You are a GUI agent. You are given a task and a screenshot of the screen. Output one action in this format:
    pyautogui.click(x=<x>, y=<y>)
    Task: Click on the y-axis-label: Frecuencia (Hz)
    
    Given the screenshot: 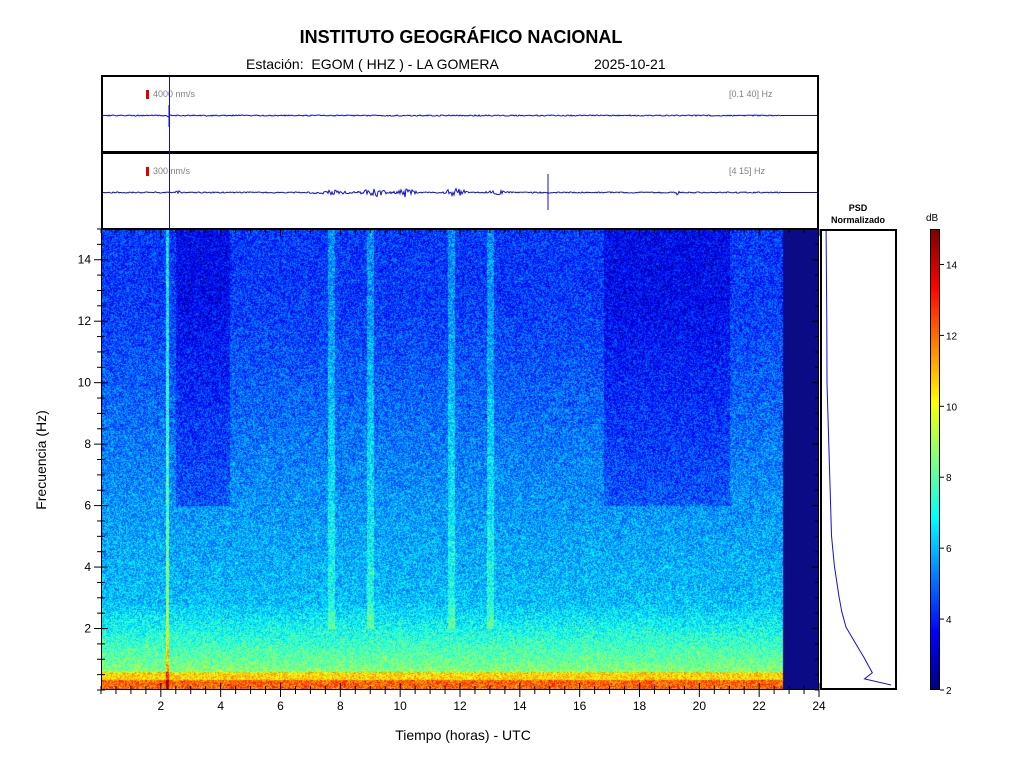 What is the action you would take?
    pyautogui.click(x=41, y=460)
    